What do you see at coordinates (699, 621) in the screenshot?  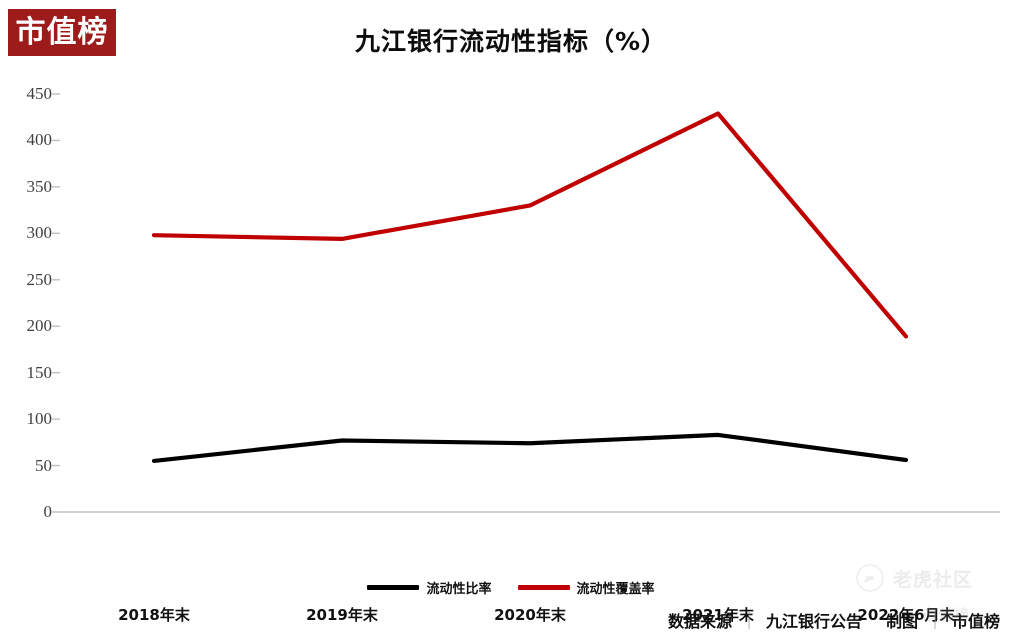 I see `footer-source-label: 数据来源` at bounding box center [699, 621].